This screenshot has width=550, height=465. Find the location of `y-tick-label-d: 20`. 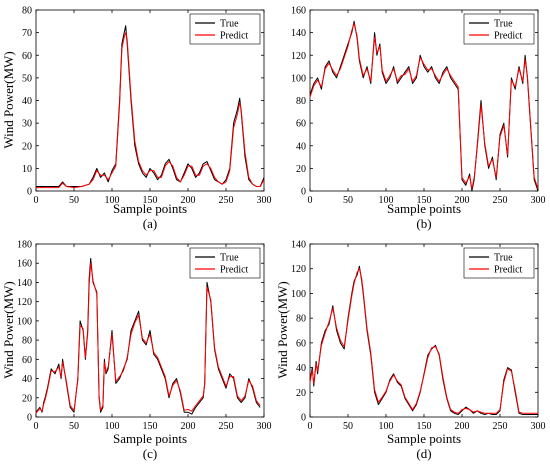

y-tick-label-d: 20 is located at coordinates (301, 393).